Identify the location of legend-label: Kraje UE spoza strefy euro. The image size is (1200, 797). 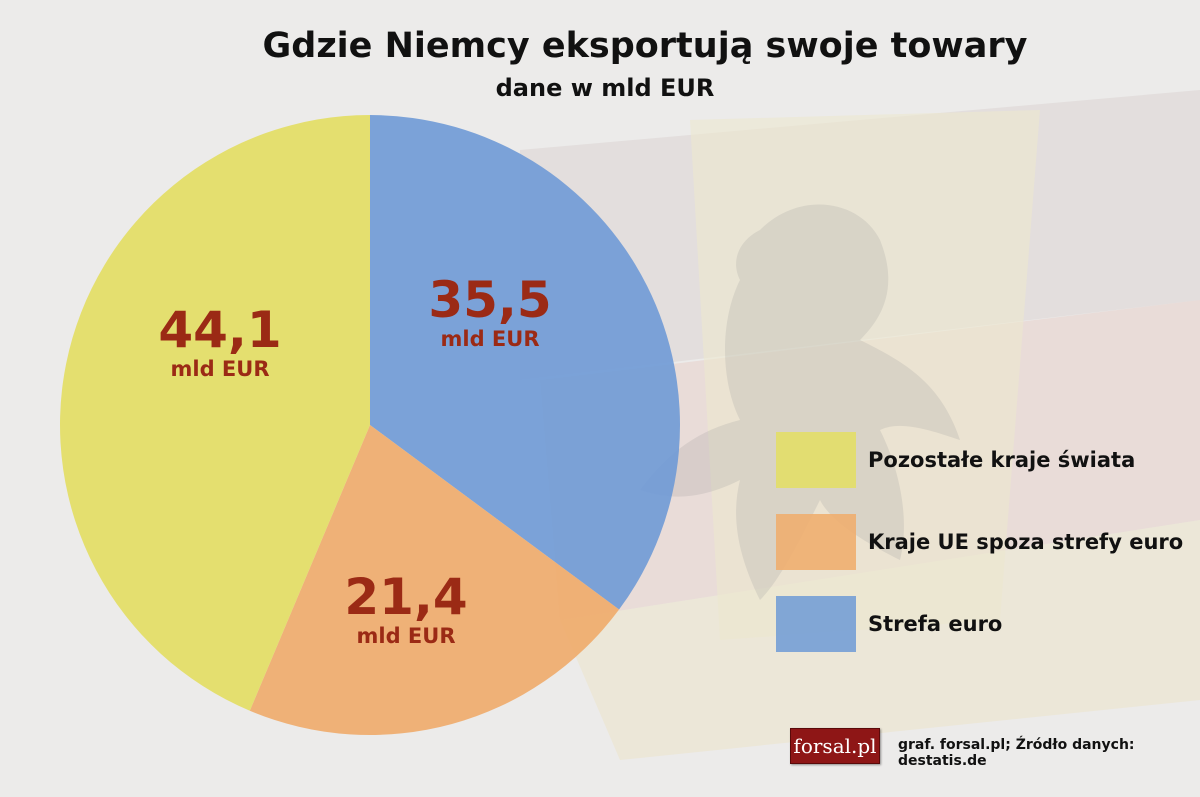
(1026, 542).